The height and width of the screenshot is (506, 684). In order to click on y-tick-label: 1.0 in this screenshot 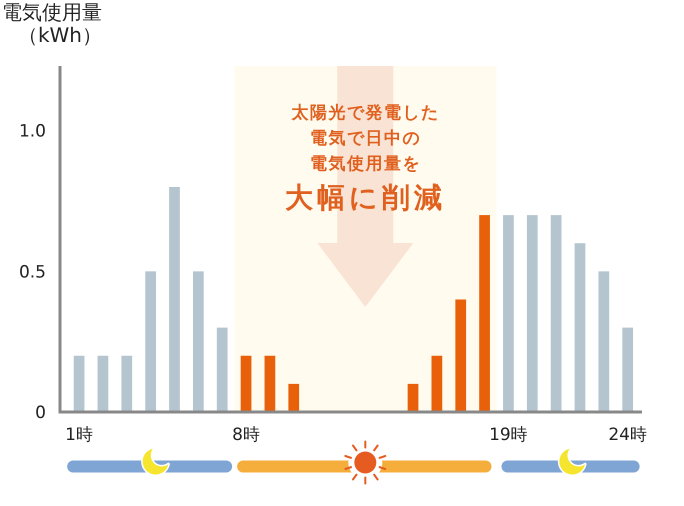, I will do `click(32, 132)`.